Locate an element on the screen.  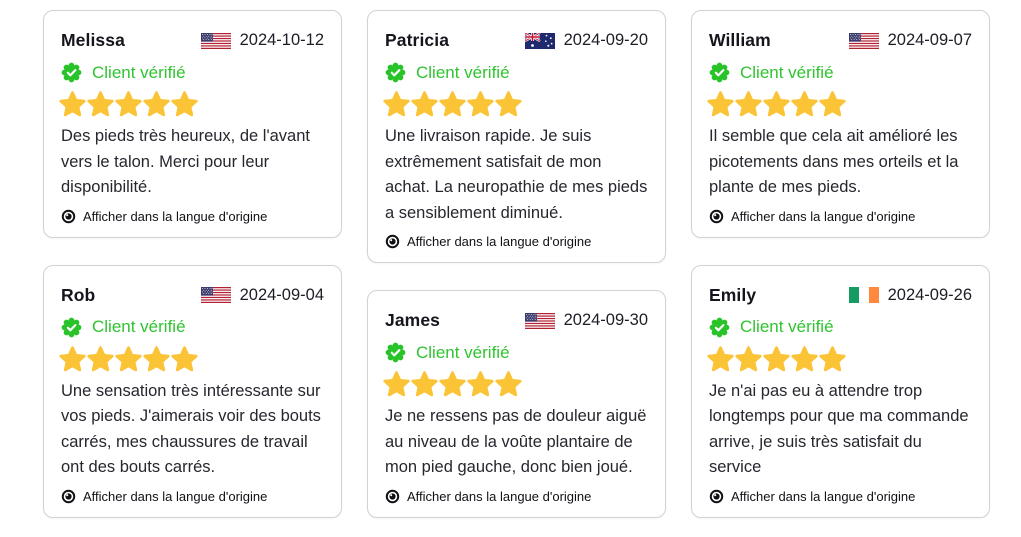
review-header: William 2024-09-07 is located at coordinates (840, 40).